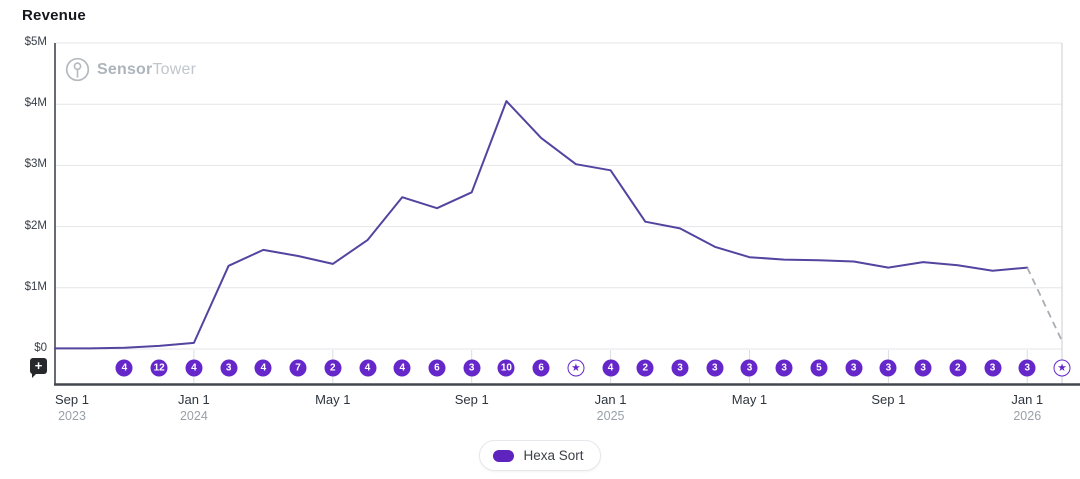 This screenshot has width=1080, height=479. I want to click on legend-item-hexa-sort: Hexa Sort, so click(540, 455).